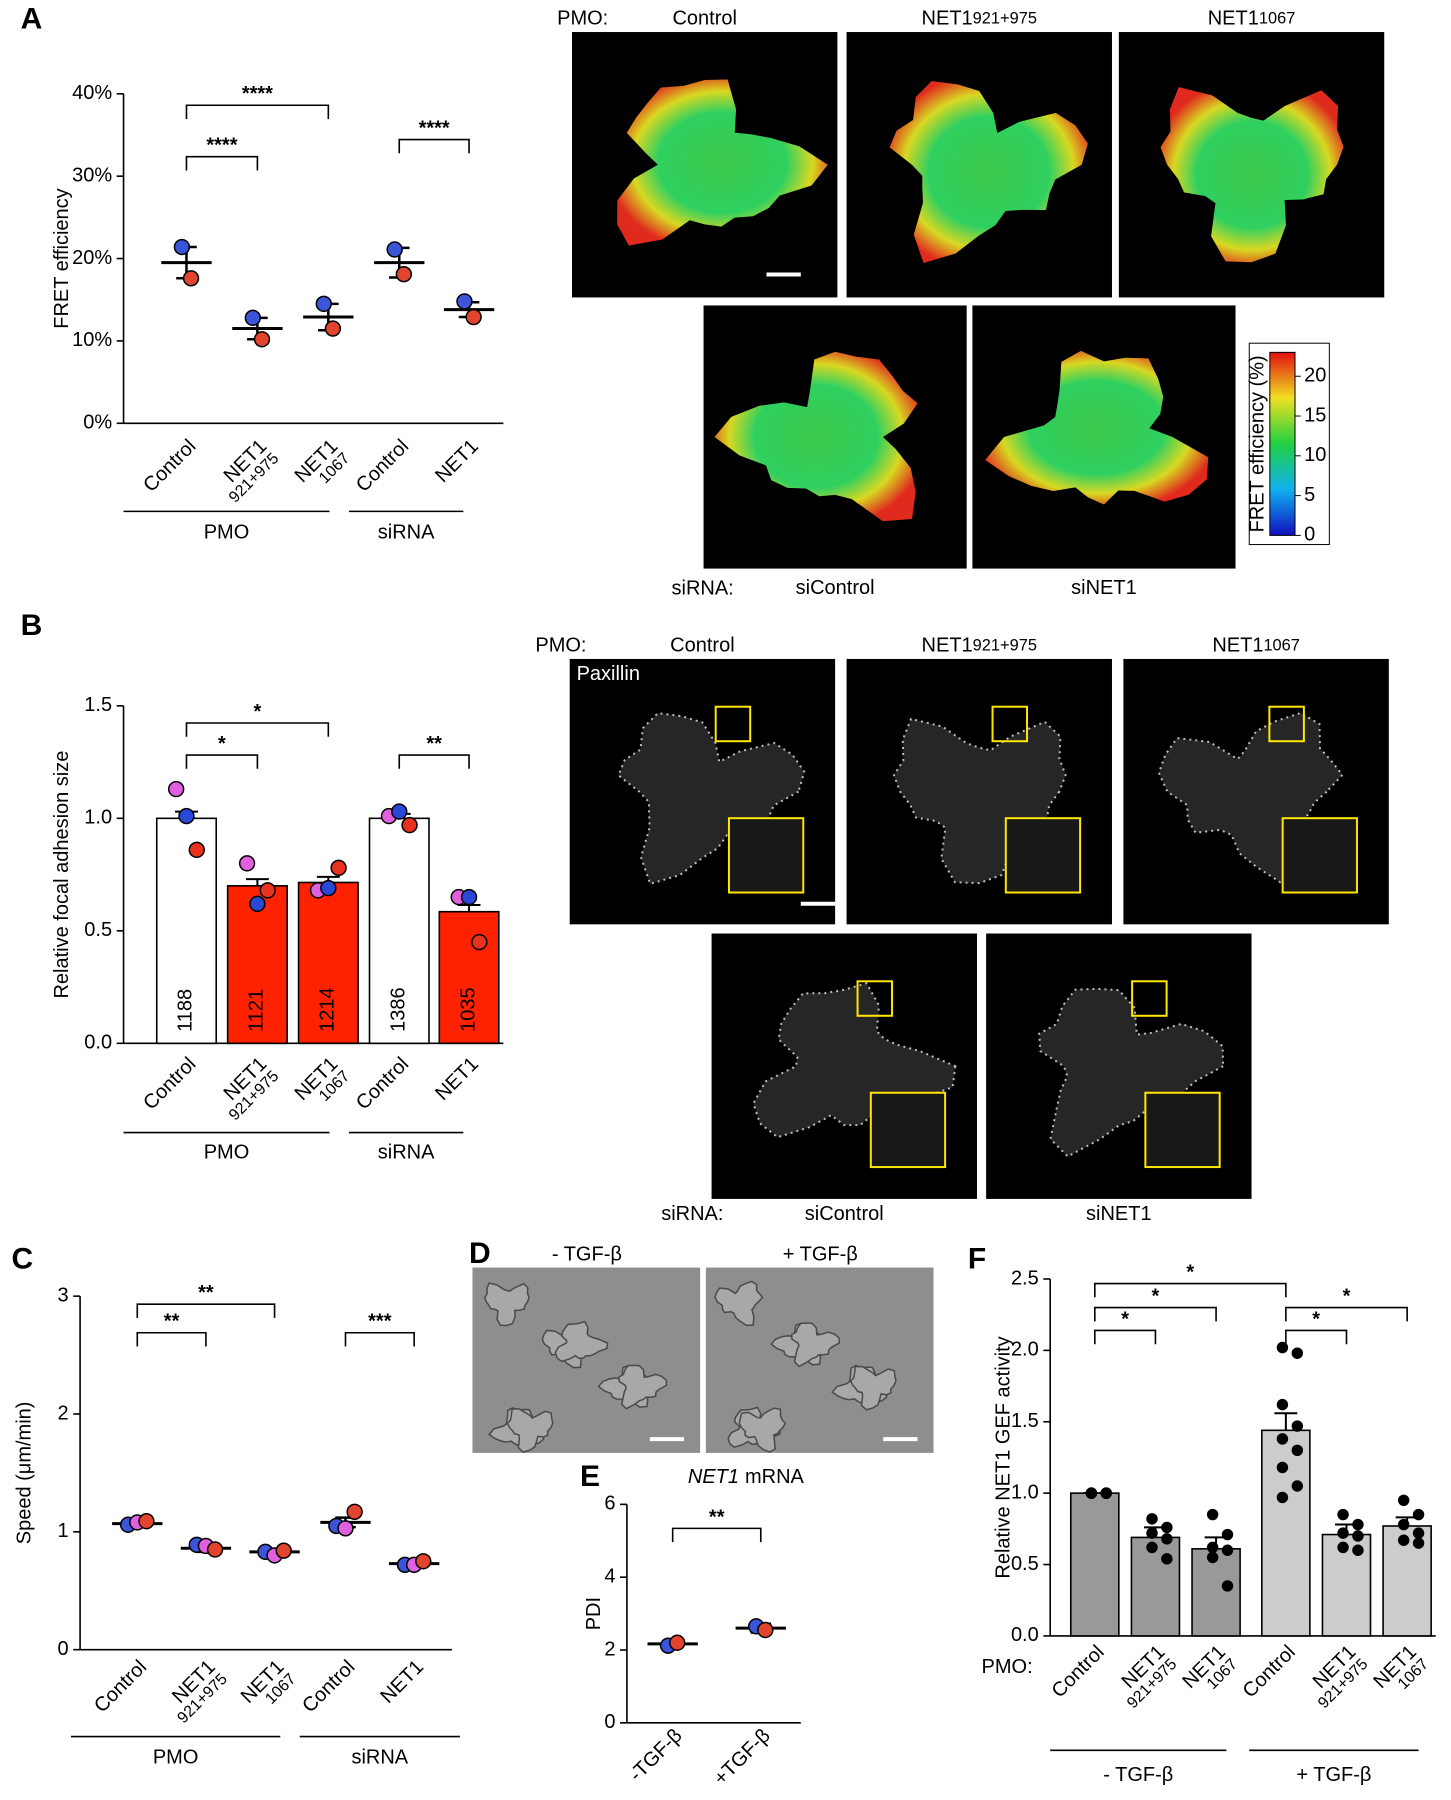  Describe the element at coordinates (457, 462) in the screenshot. I see `category-name: NET1` at that location.